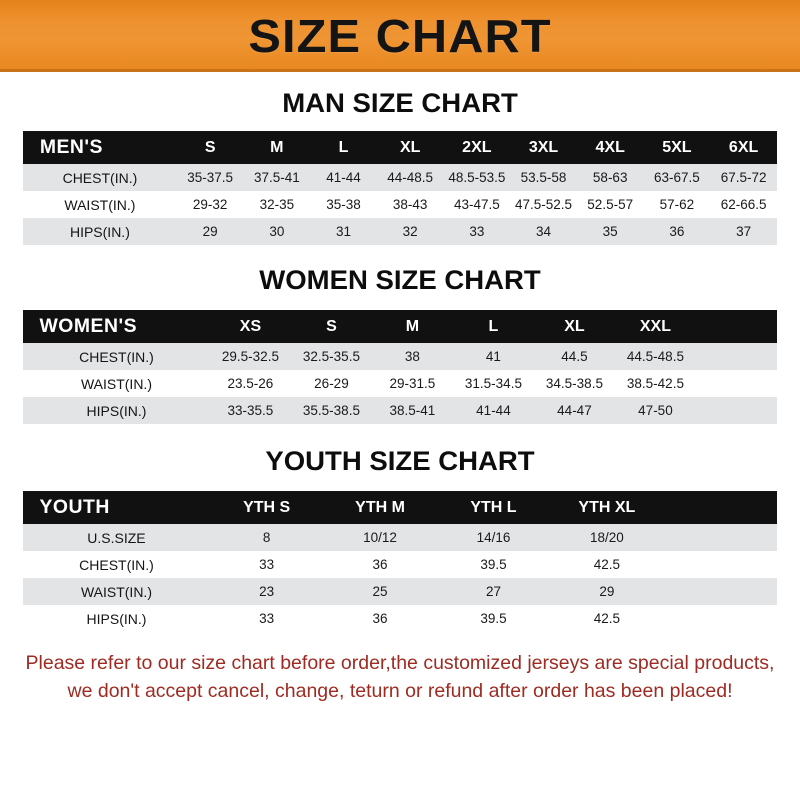  Describe the element at coordinates (477, 177) in the screenshot. I see `man-cell: 48.5-53.5` at that location.